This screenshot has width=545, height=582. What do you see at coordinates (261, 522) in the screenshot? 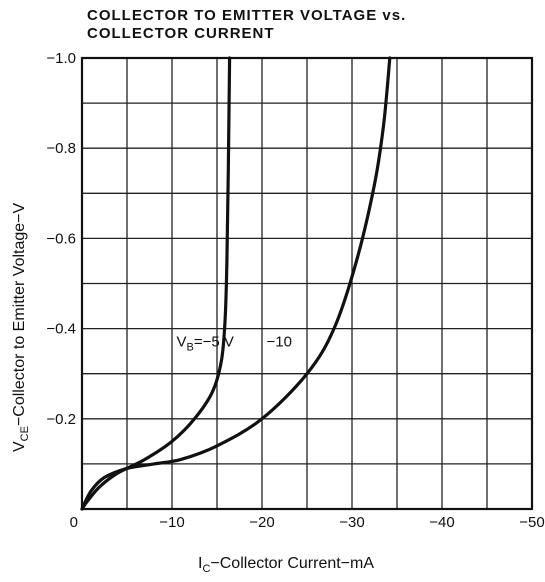
I see `x-tick-label: −20` at bounding box center [261, 522].